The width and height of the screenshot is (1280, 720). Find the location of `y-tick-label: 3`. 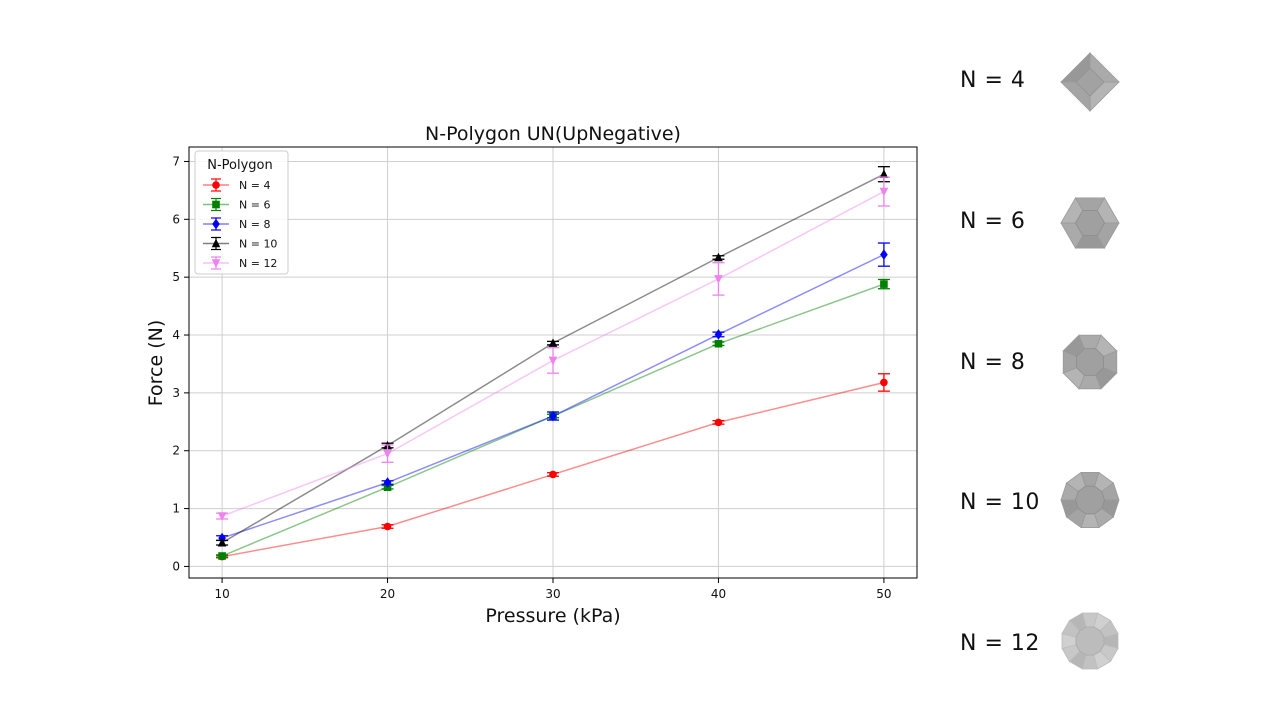

y-tick-label: 3 is located at coordinates (176, 393).